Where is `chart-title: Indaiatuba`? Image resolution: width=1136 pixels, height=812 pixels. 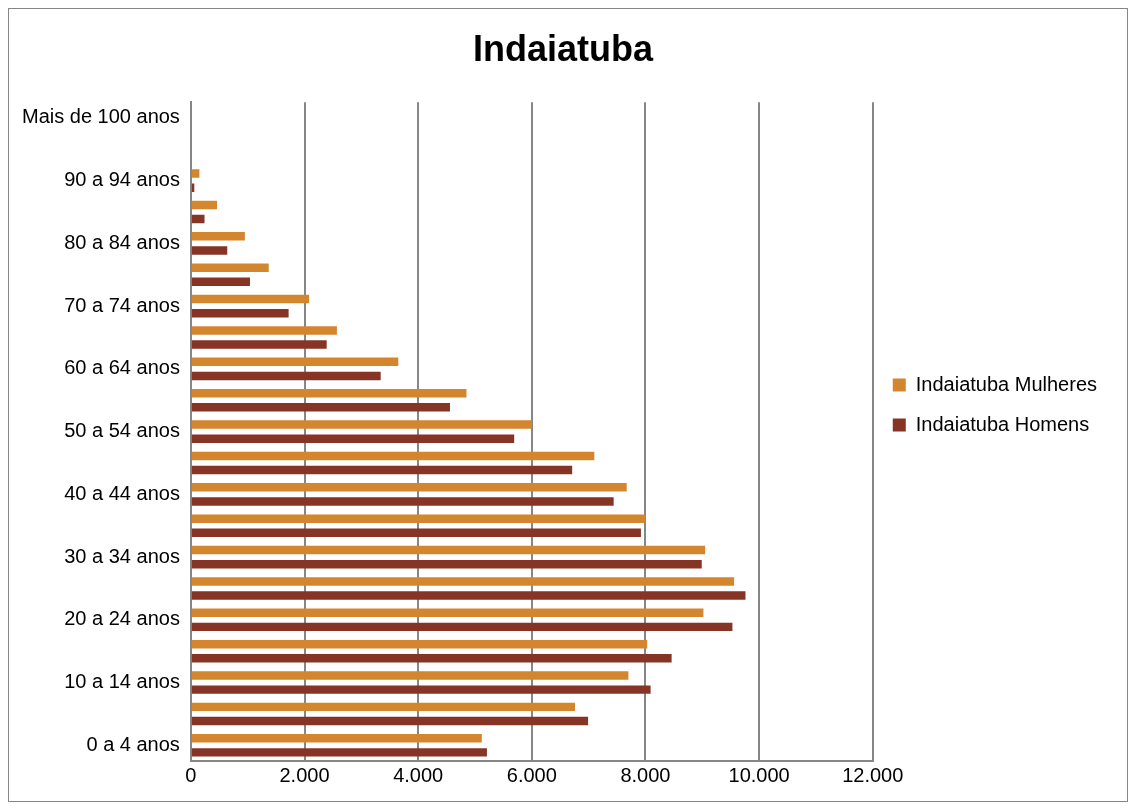 chart-title: Indaiatuba is located at coordinates (563, 48).